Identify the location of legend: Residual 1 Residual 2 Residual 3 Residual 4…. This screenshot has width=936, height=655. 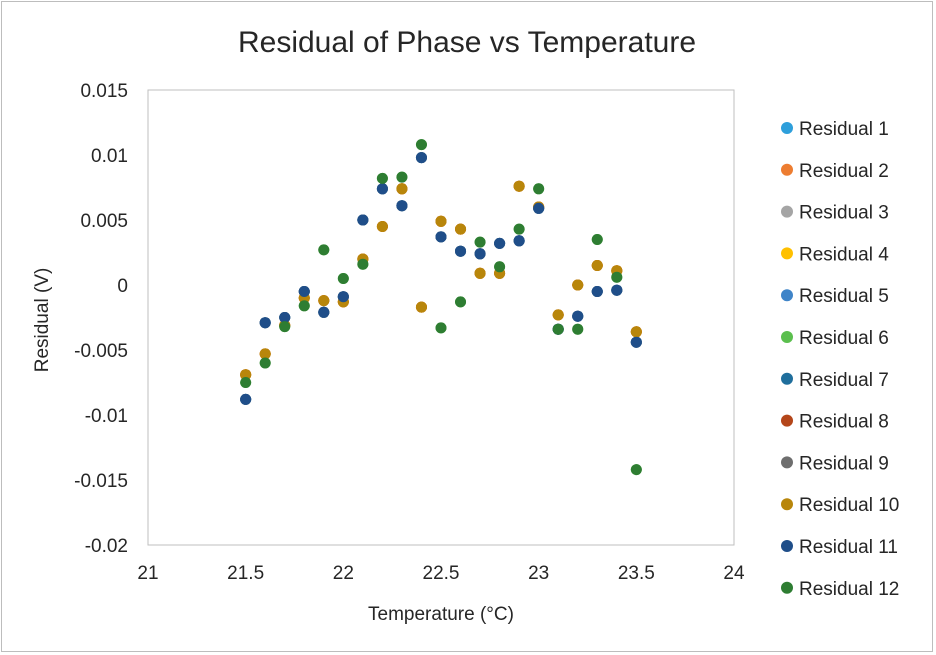
(840, 359).